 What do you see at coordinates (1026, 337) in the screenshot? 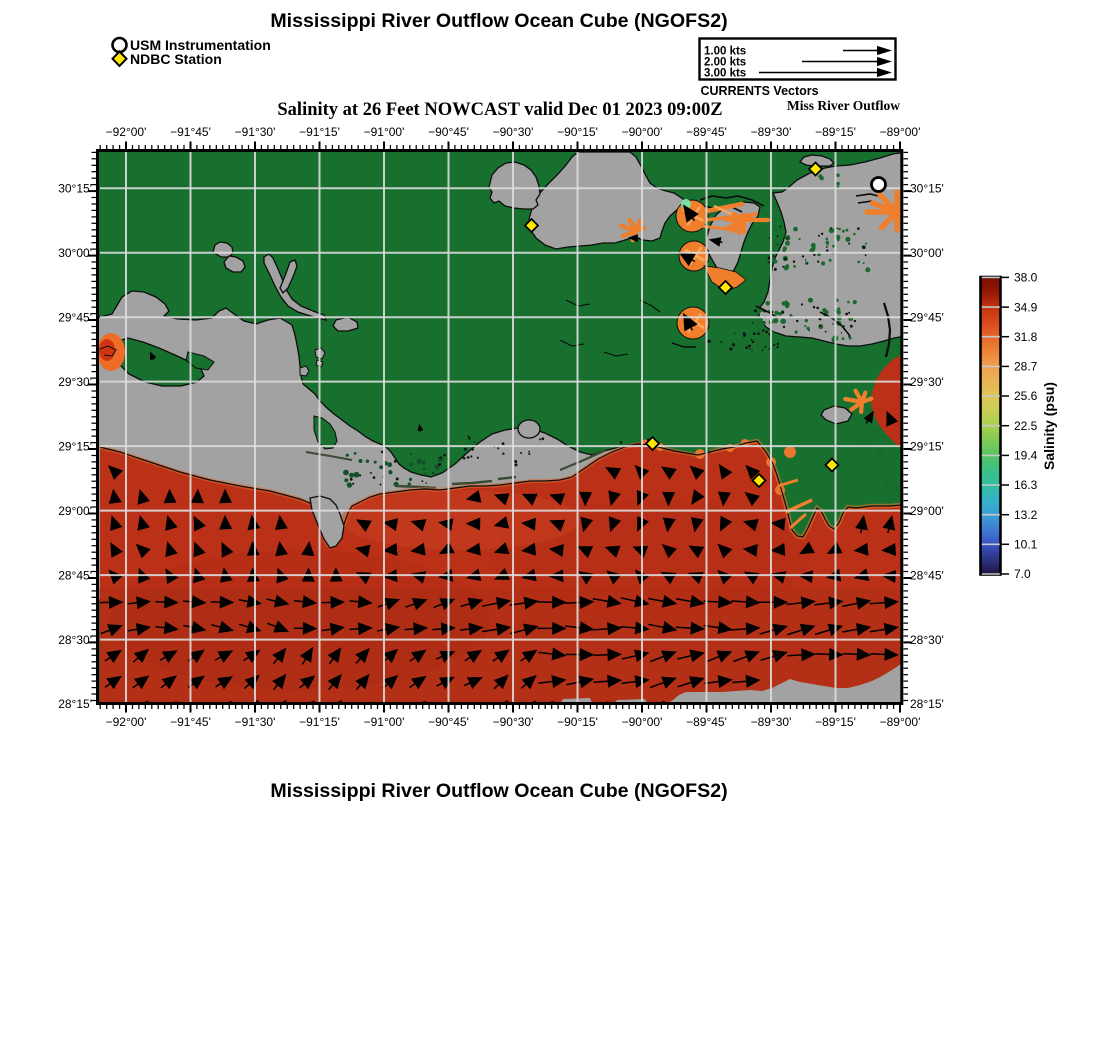
I see `svg-text: 31.8` at bounding box center [1026, 337].